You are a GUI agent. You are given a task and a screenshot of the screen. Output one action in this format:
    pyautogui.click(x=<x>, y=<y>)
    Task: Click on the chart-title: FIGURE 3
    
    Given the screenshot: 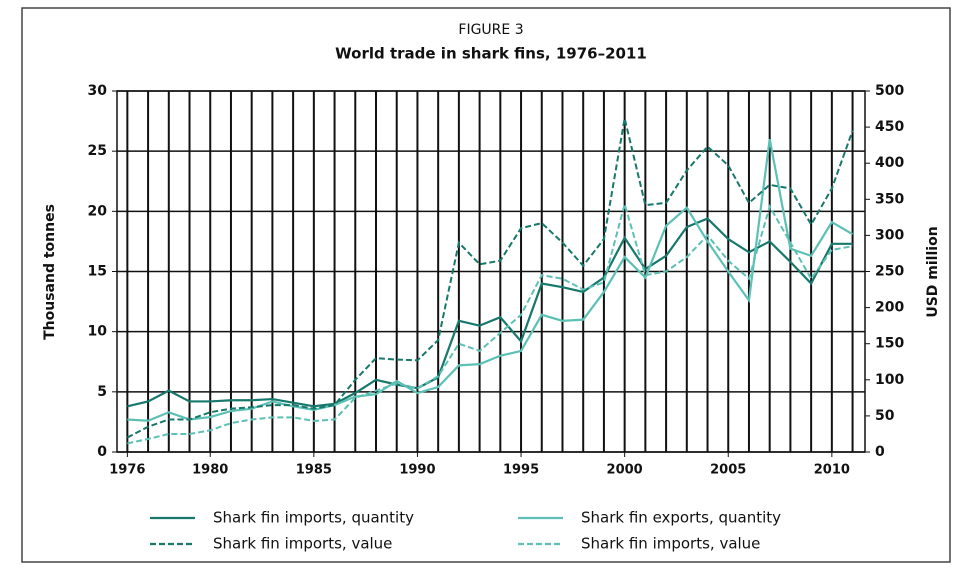 What is the action you would take?
    pyautogui.click(x=490, y=30)
    